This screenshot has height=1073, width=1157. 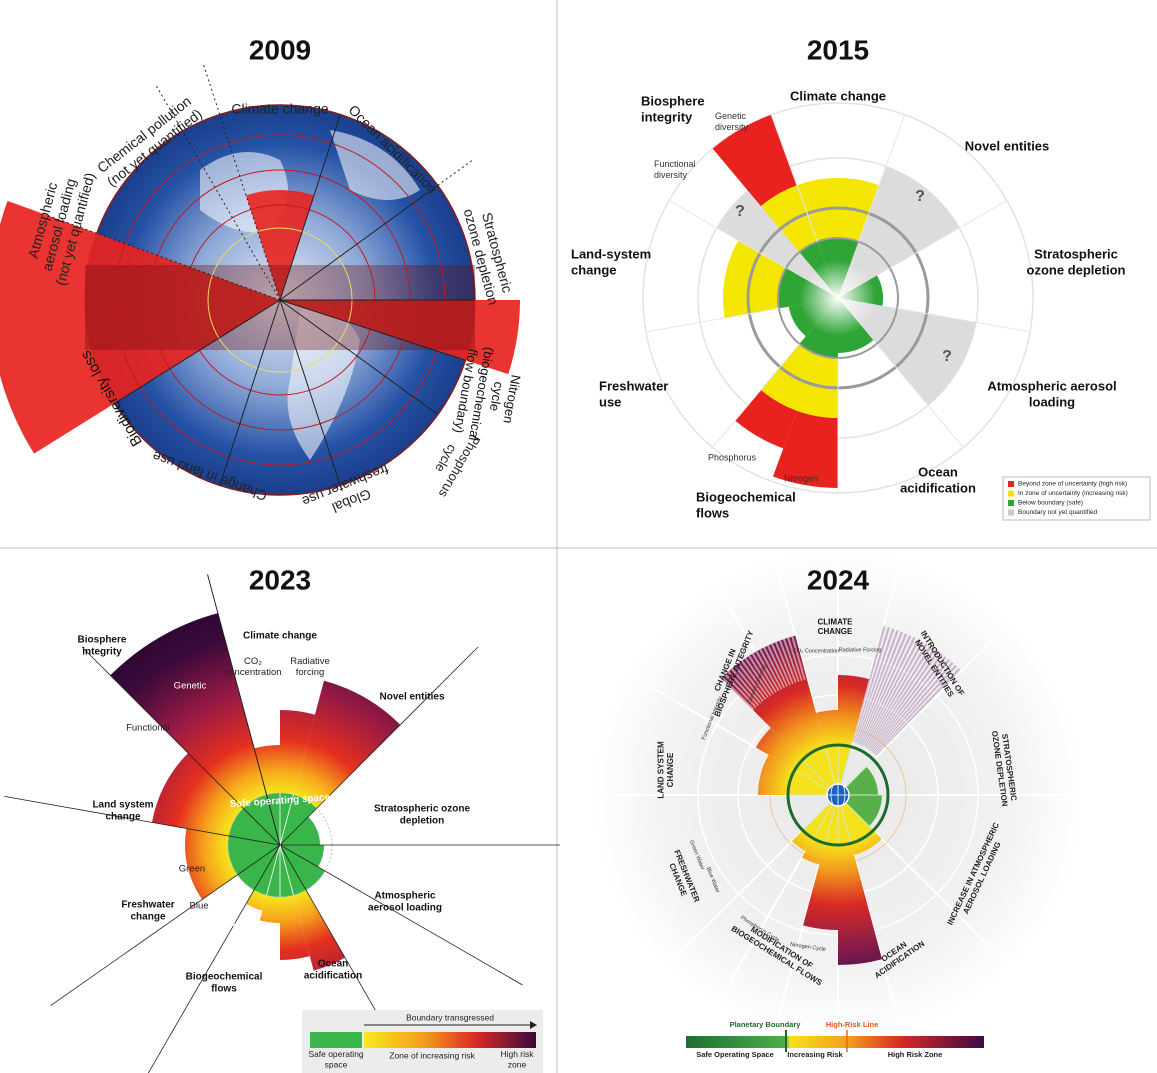 I want to click on label-line: concentration, so click(x=252, y=672).